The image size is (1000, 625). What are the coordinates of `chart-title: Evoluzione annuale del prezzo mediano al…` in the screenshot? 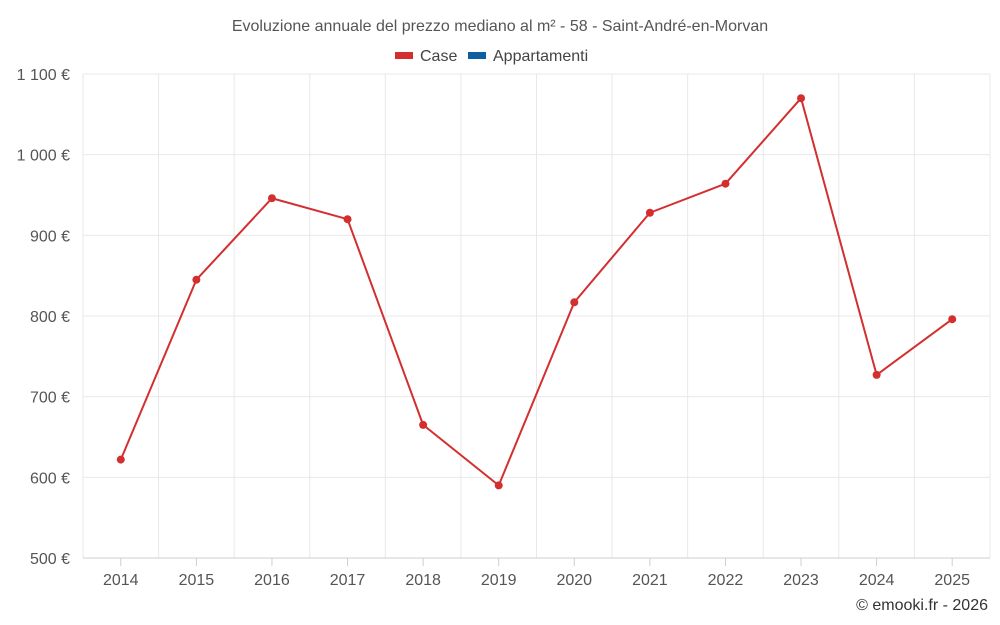 It's located at (500, 26).